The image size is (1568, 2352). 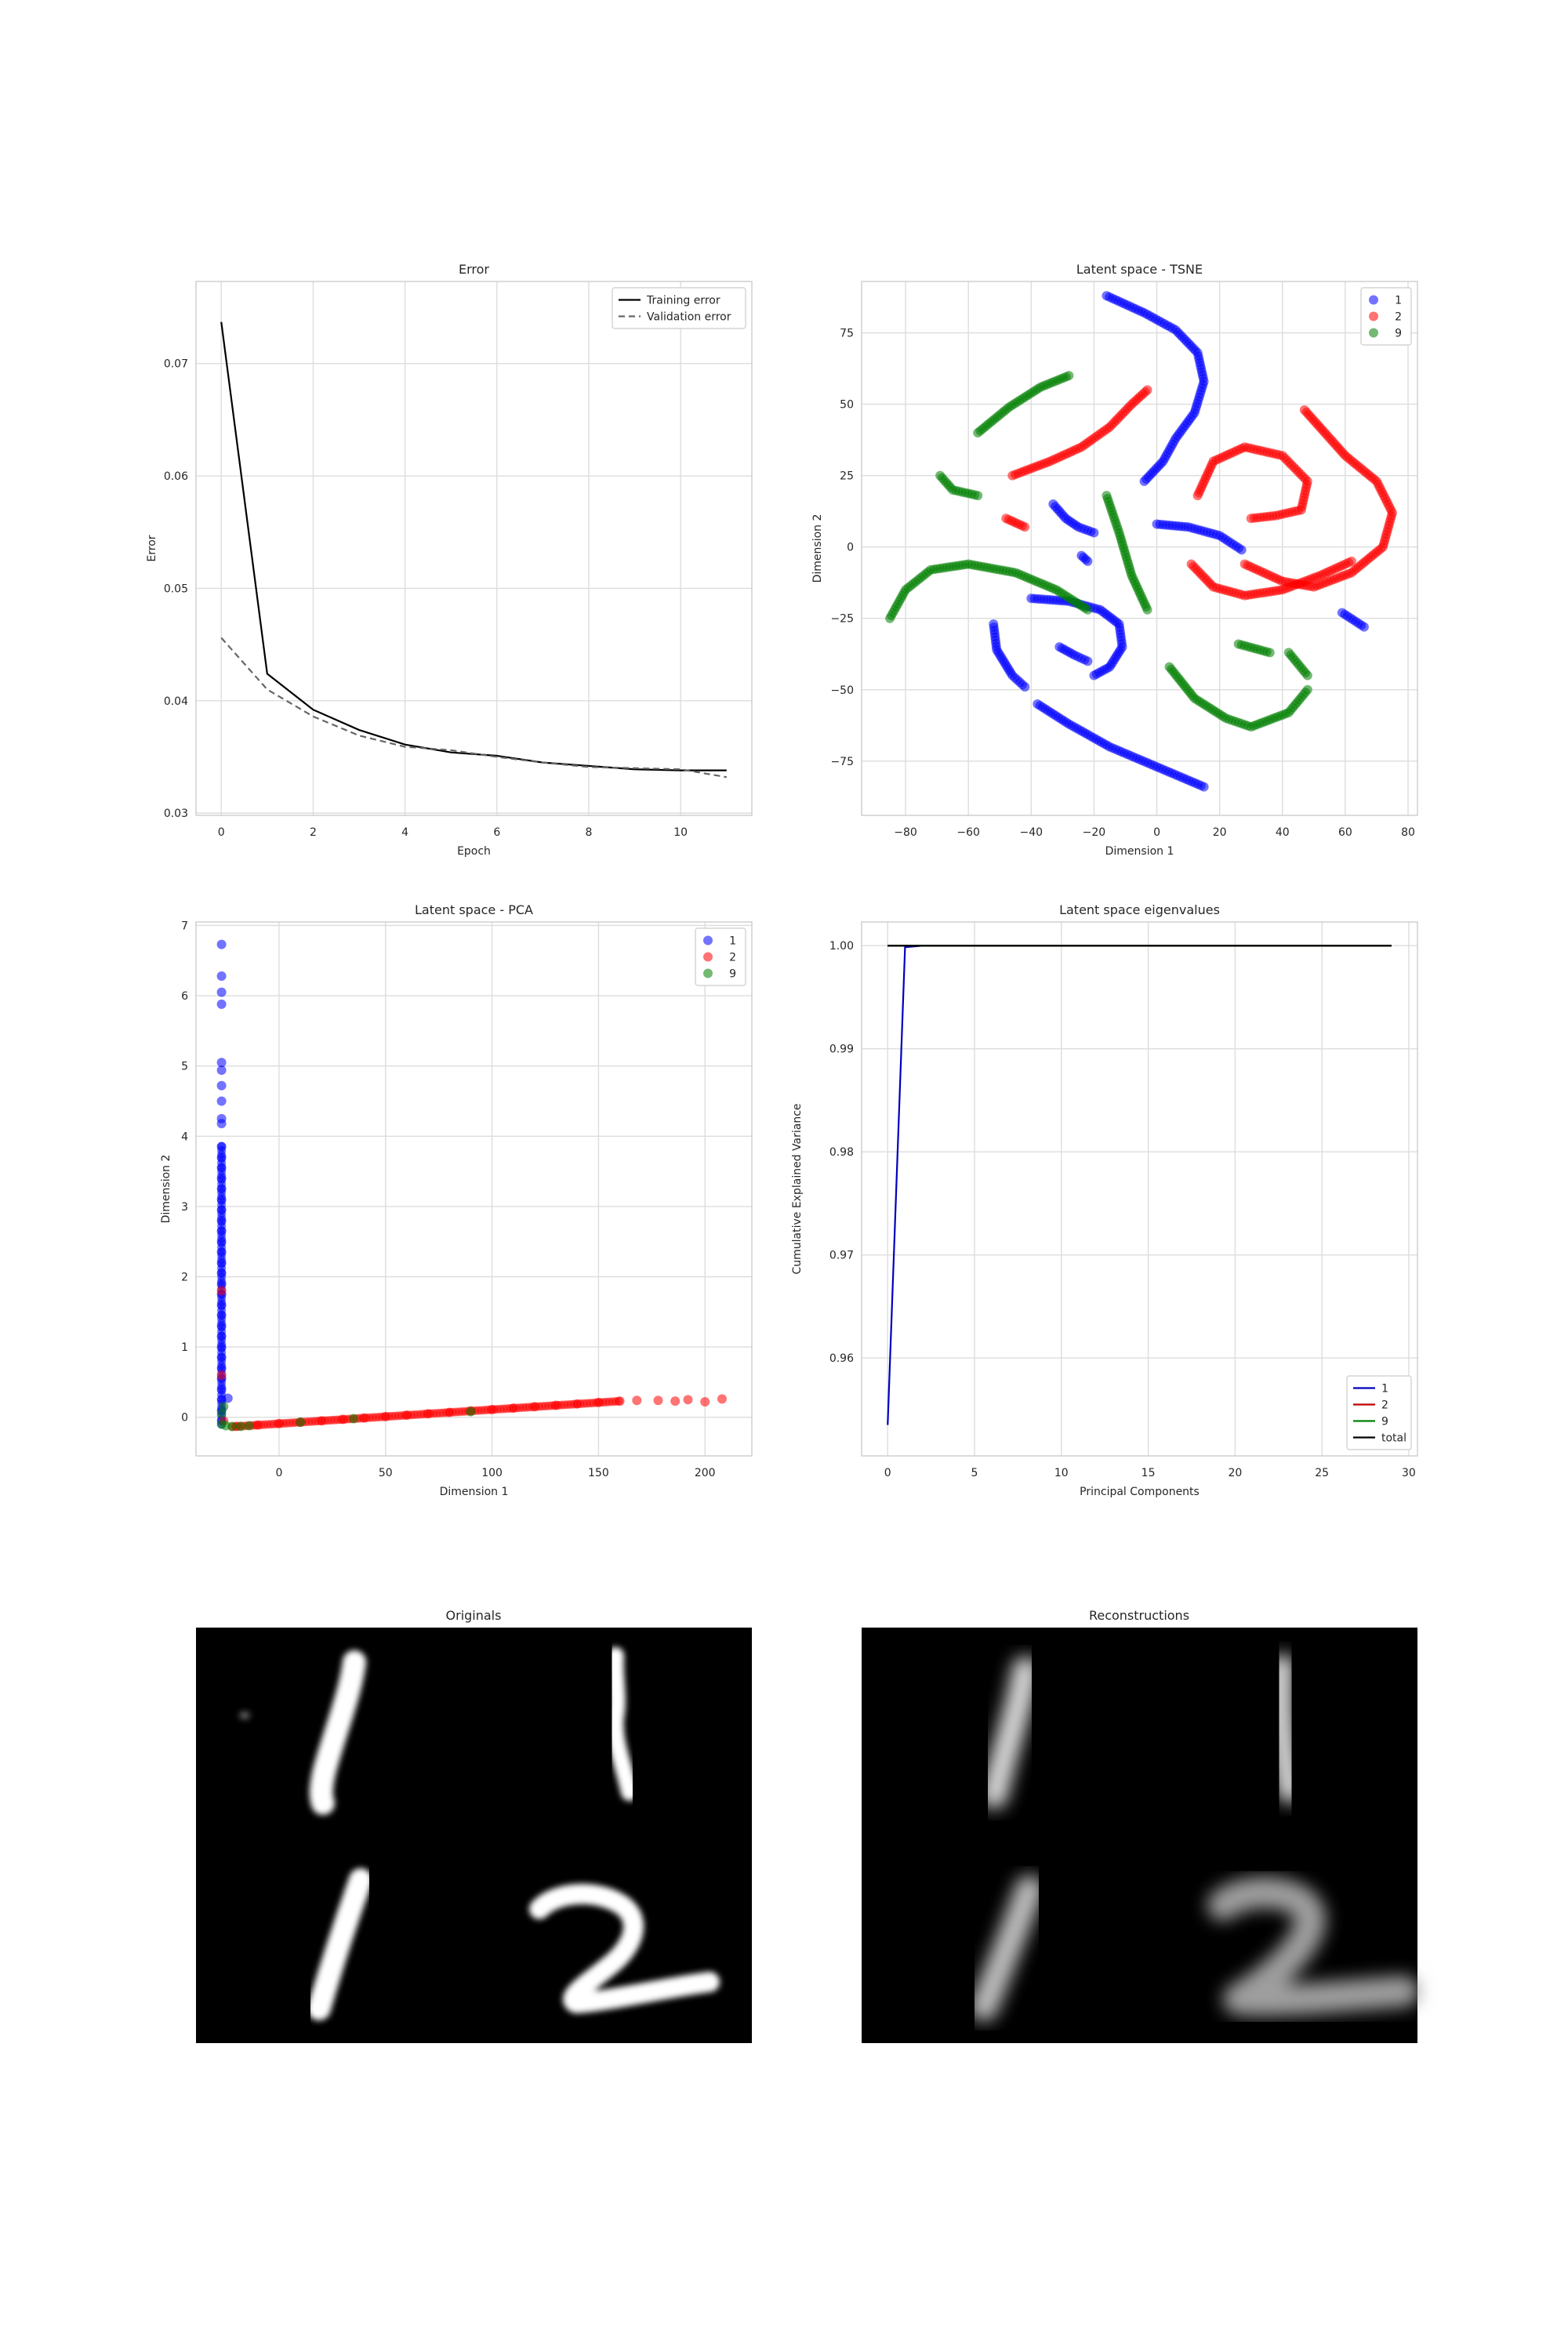 I want to click on x-tick-label: 150, so click(x=598, y=1473).